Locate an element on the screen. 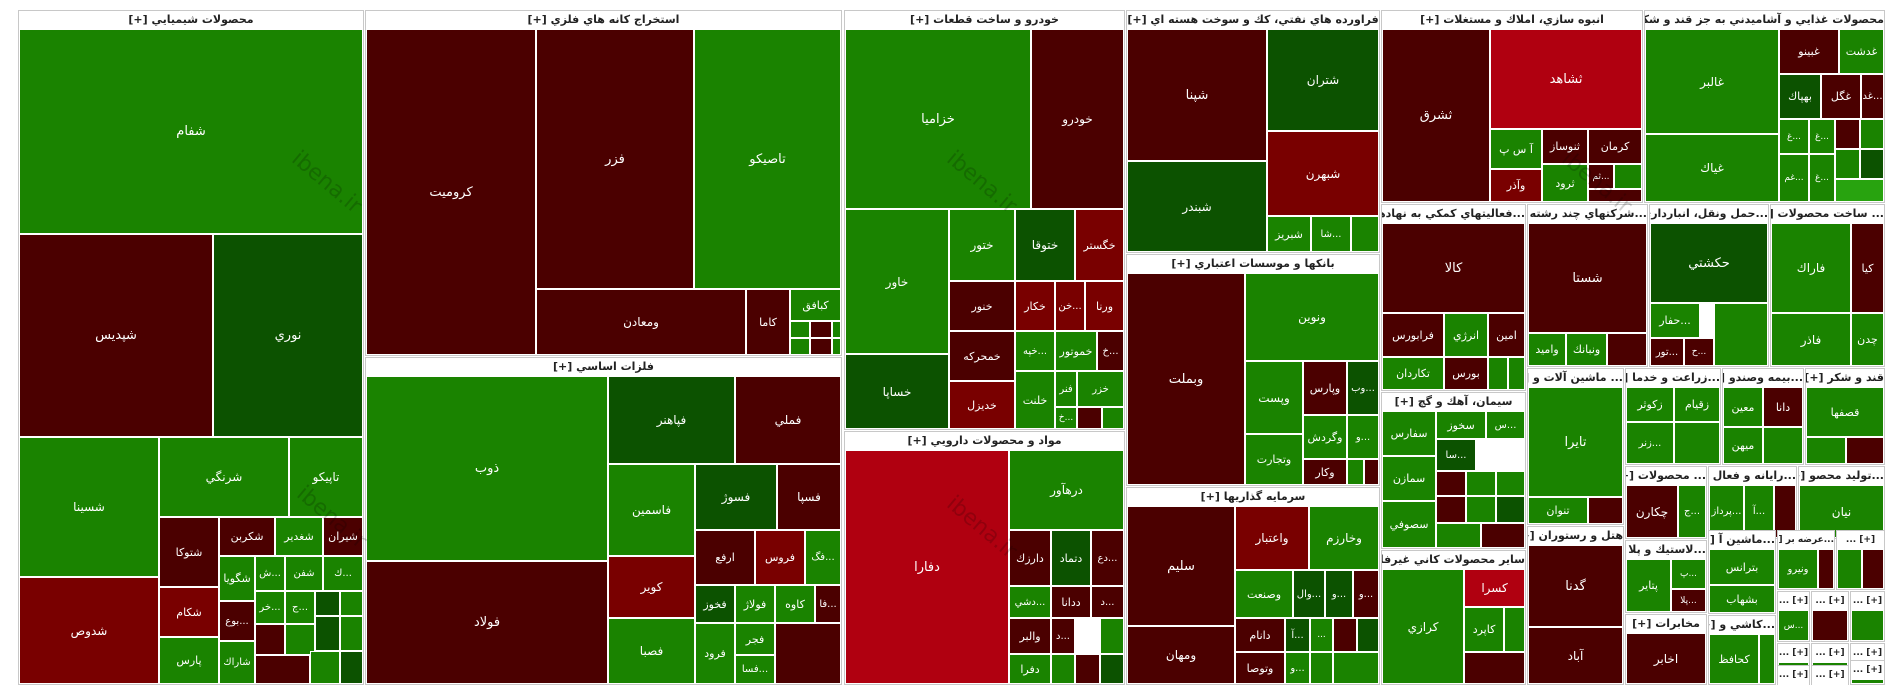 The height and width of the screenshot is (698, 1904). treemap-tile: ونيرو is located at coordinates (1798, 569).